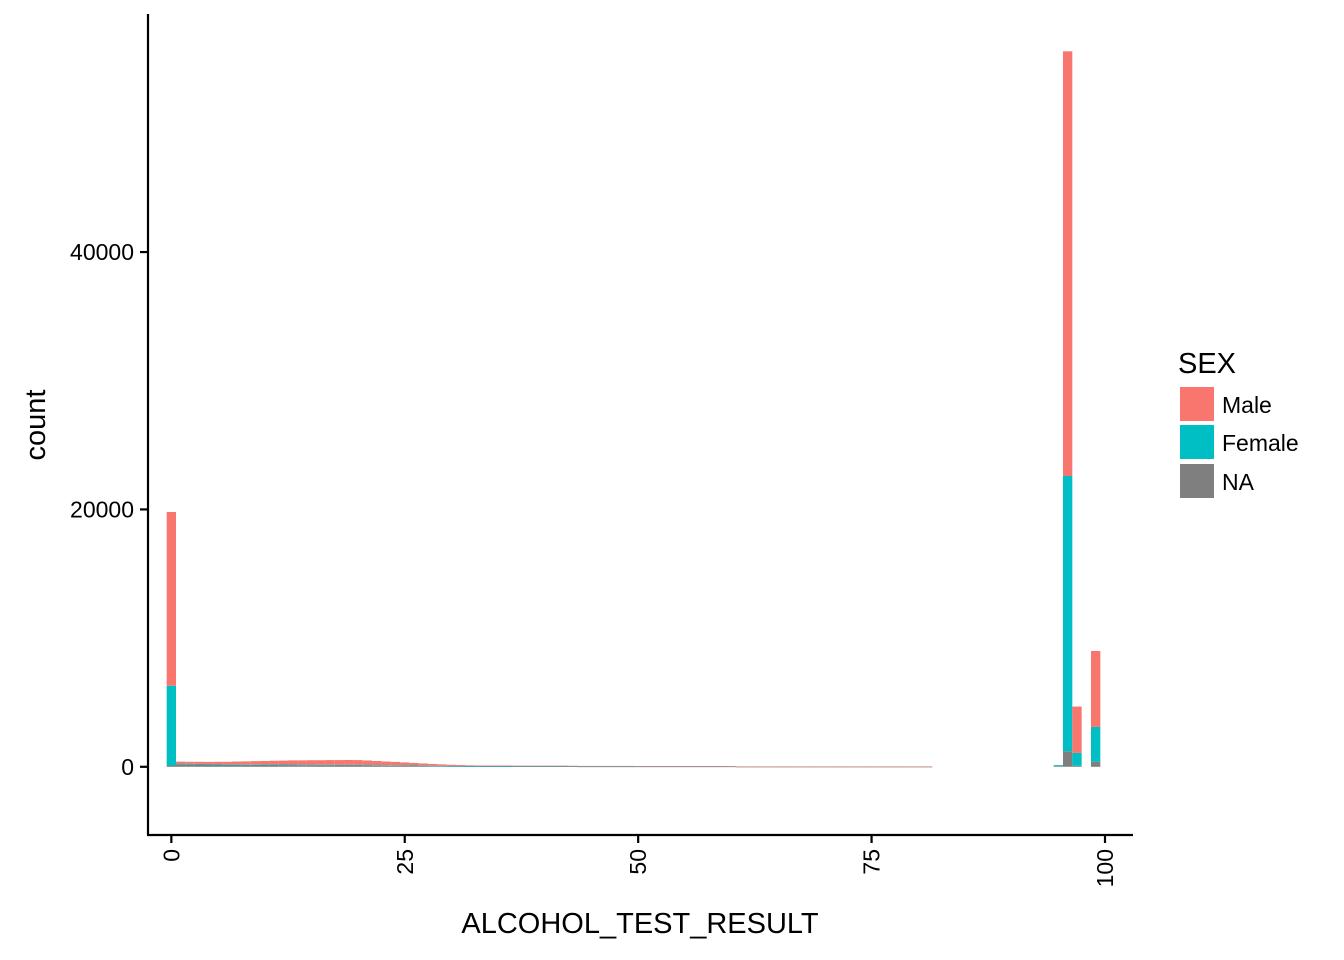 The image size is (1344, 960). I want to click on x-tick-label-25: 25, so click(405, 862).